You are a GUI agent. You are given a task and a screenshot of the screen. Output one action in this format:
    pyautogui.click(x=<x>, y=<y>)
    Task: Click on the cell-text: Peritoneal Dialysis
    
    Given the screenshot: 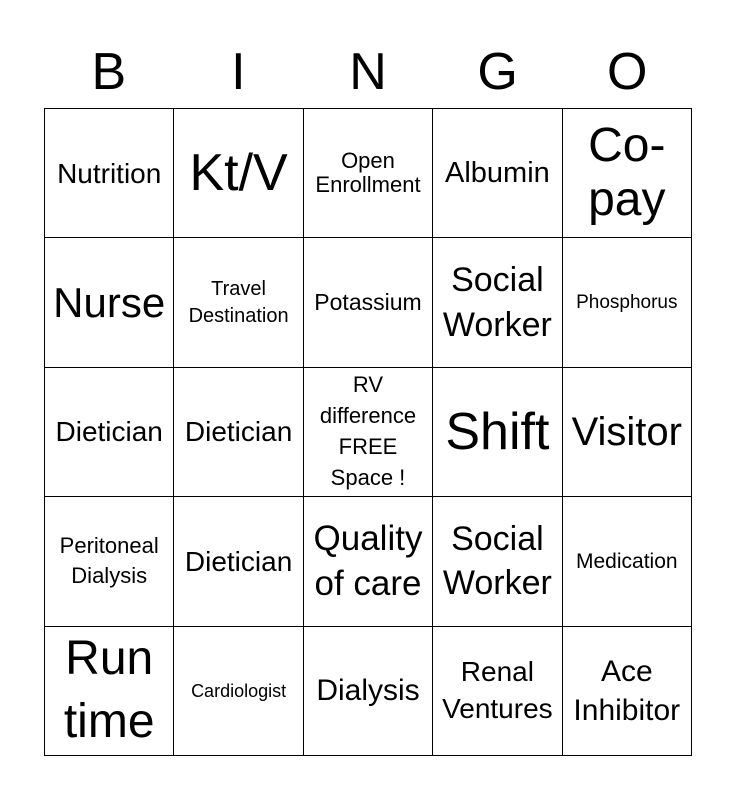 What is the action you would take?
    pyautogui.click(x=109, y=560)
    